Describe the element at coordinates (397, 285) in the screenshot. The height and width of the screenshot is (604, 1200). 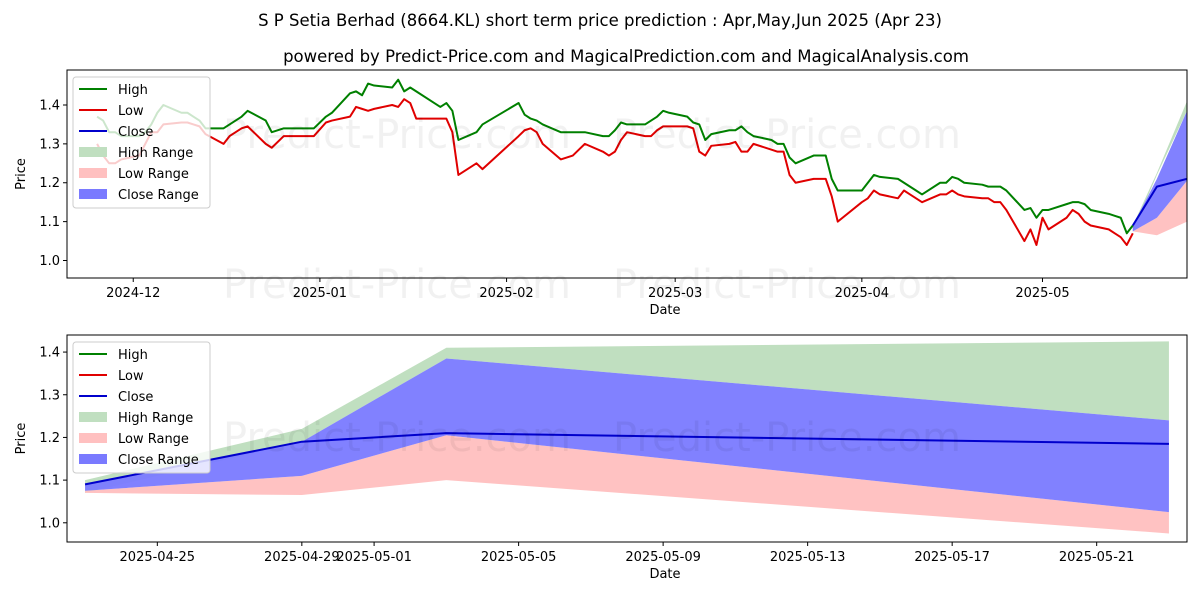
I see `watermark-1-2-1: Predict-Price.com` at that location.